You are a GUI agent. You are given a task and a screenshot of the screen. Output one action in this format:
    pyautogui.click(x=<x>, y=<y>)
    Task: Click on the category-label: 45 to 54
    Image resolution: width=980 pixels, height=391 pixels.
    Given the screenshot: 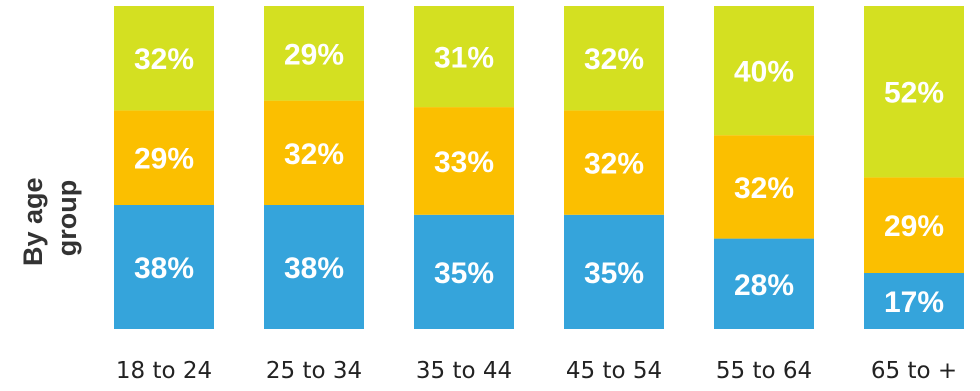 What is the action you would take?
    pyautogui.click(x=614, y=371)
    